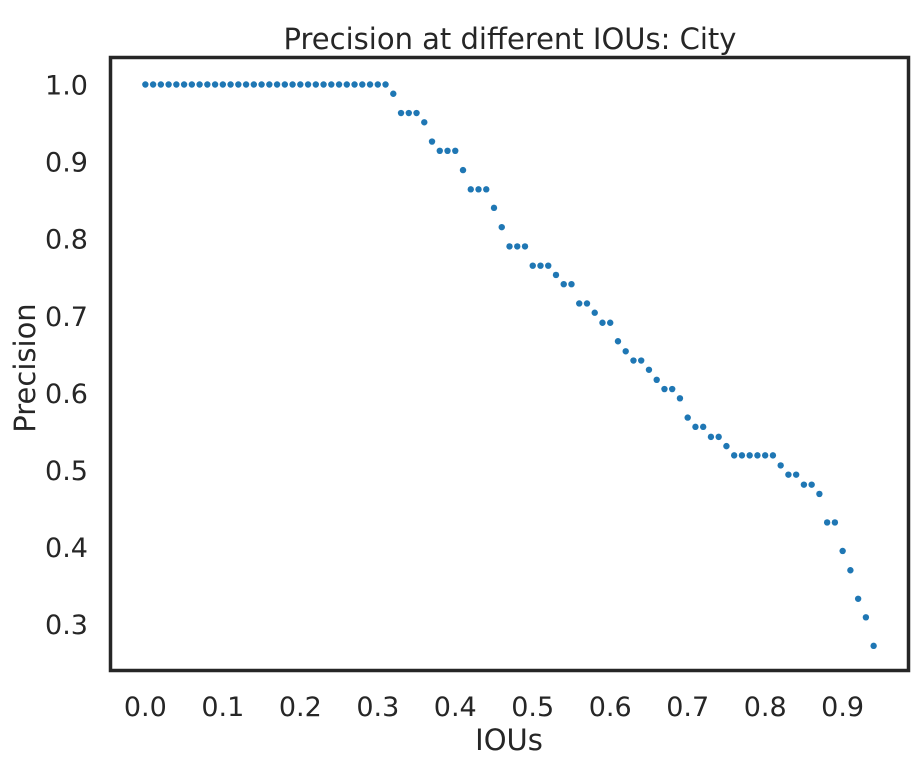 The height and width of the screenshot is (759, 922). Describe the element at coordinates (765, 707) in the screenshot. I see `x-tick-label: 0.8` at that location.